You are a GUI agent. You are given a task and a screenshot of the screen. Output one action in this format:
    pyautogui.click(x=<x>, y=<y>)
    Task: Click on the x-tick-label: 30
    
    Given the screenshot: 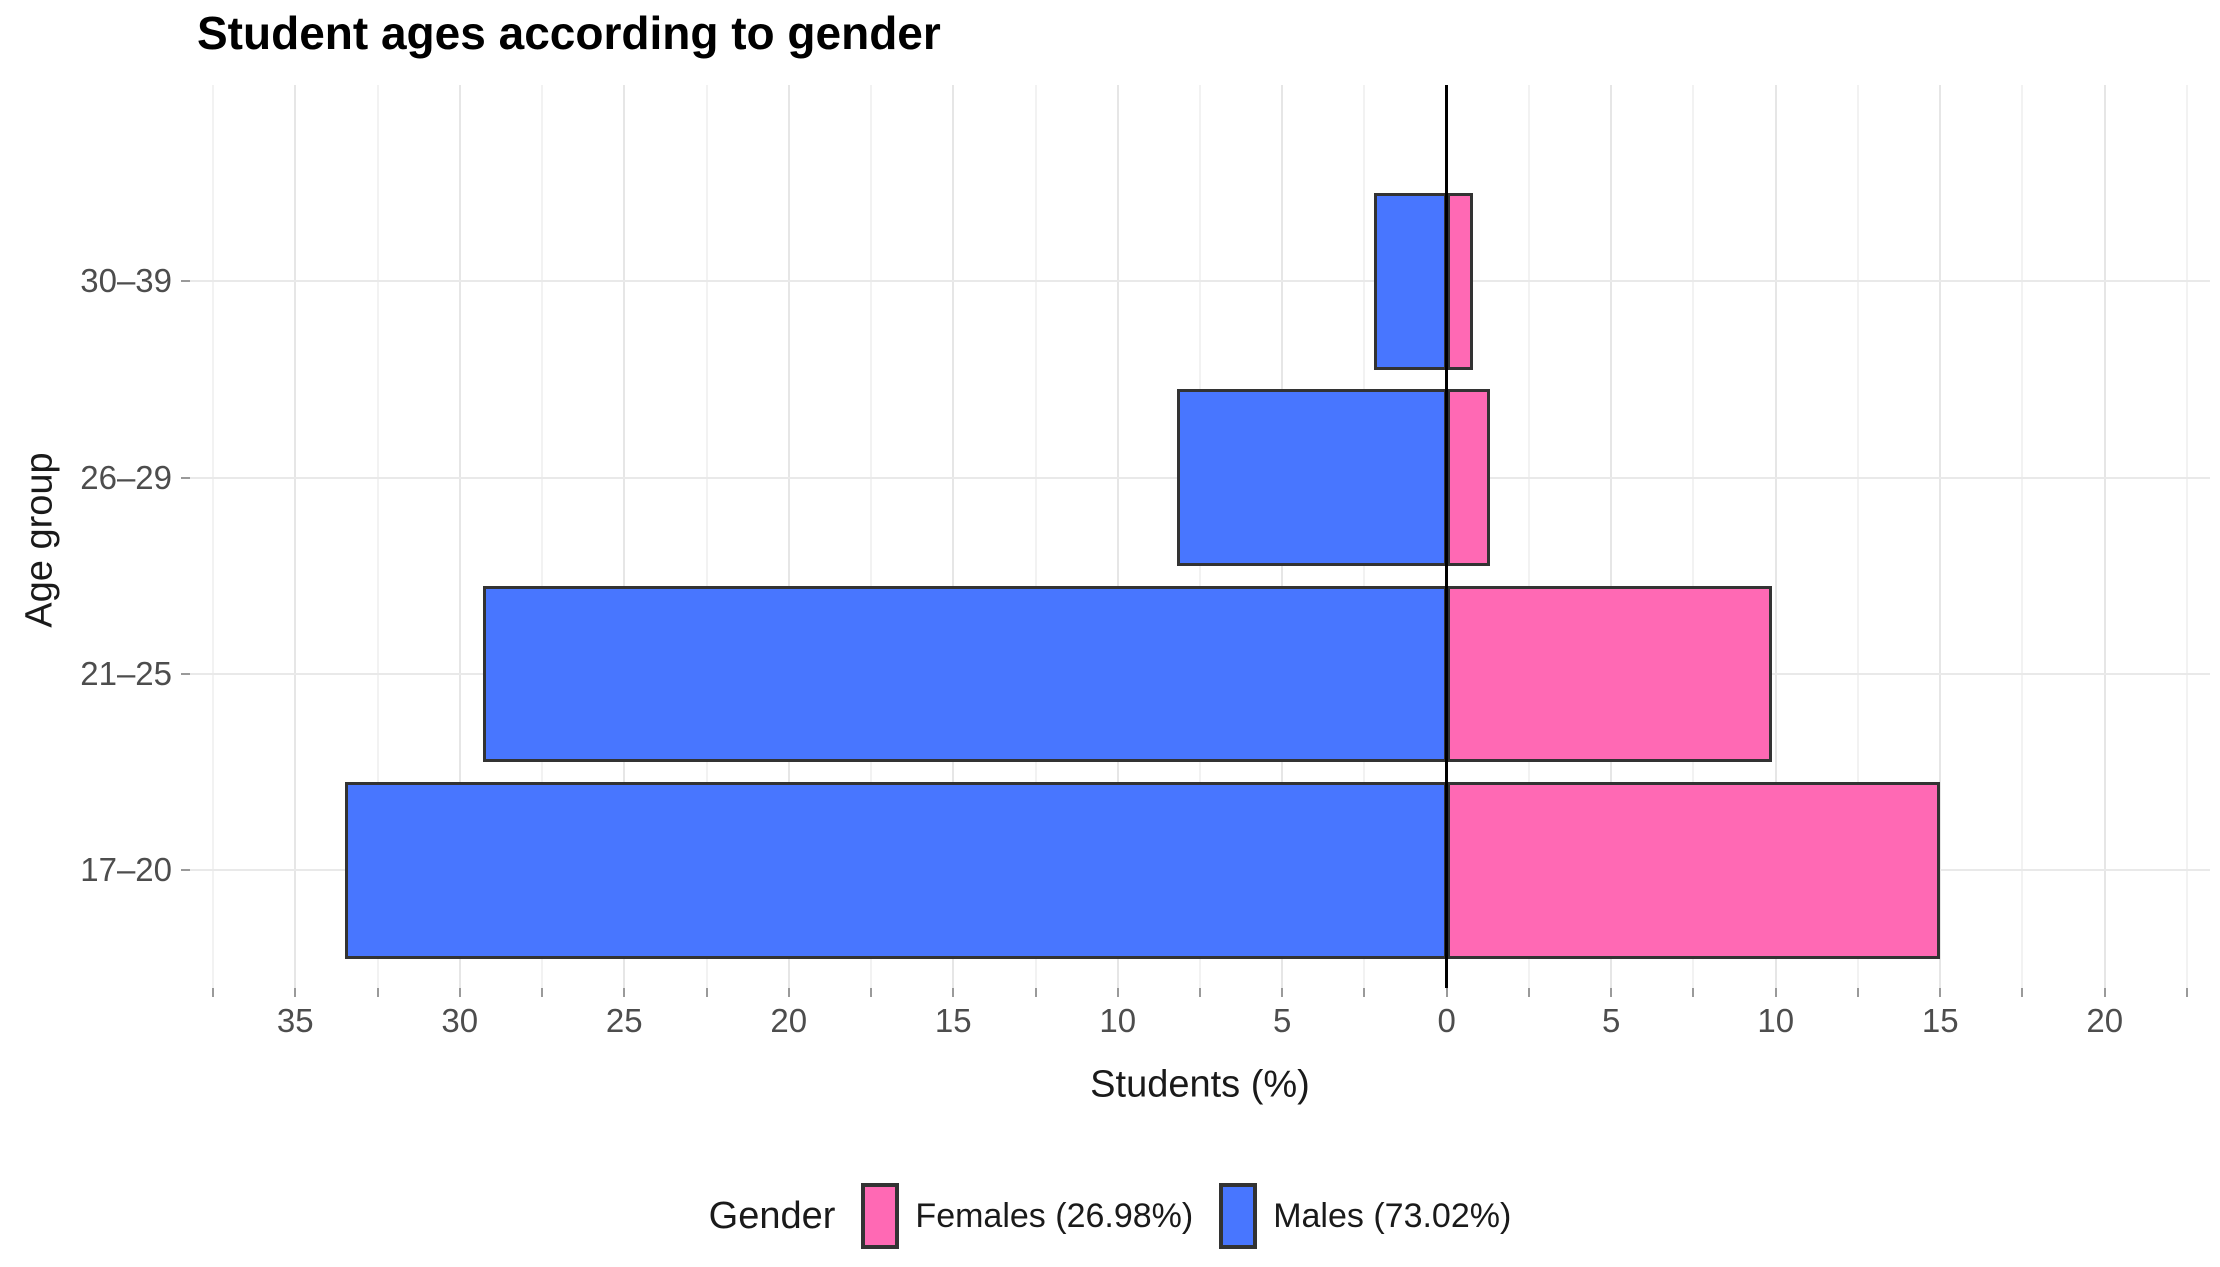 What is the action you would take?
    pyautogui.click(x=460, y=1020)
    